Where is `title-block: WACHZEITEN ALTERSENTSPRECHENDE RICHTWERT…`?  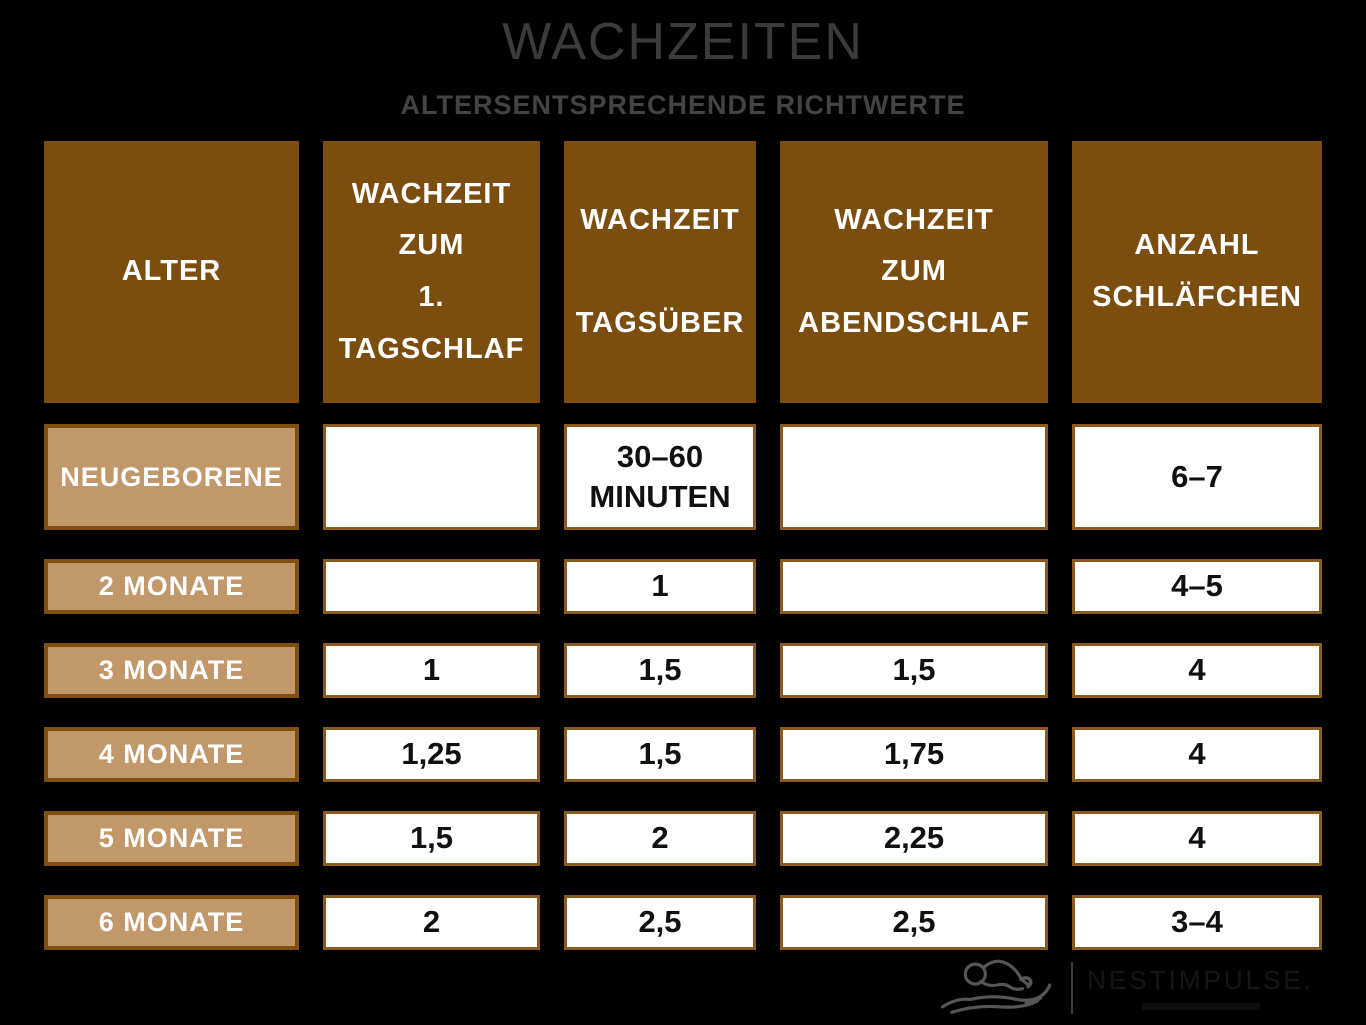 title-block: WACHZEITEN ALTERSENTSPRECHENDE RICHTWERT… is located at coordinates (683, 60).